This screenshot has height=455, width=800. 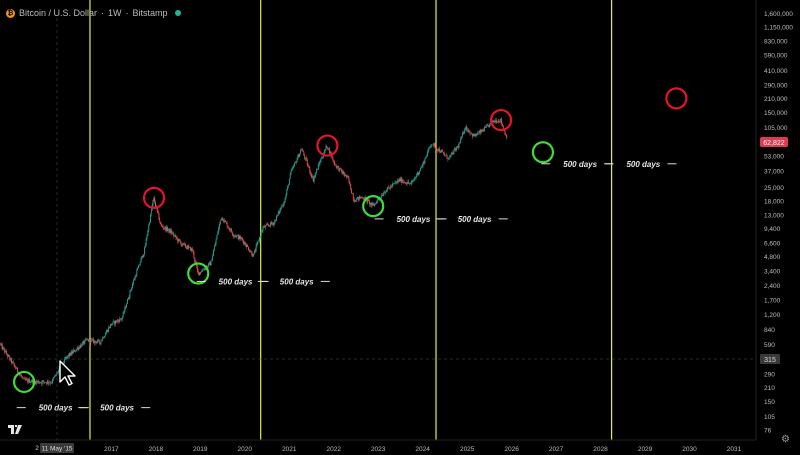 What do you see at coordinates (643, 164) in the screenshot?
I see `annotation-500-days: 500 days` at bounding box center [643, 164].